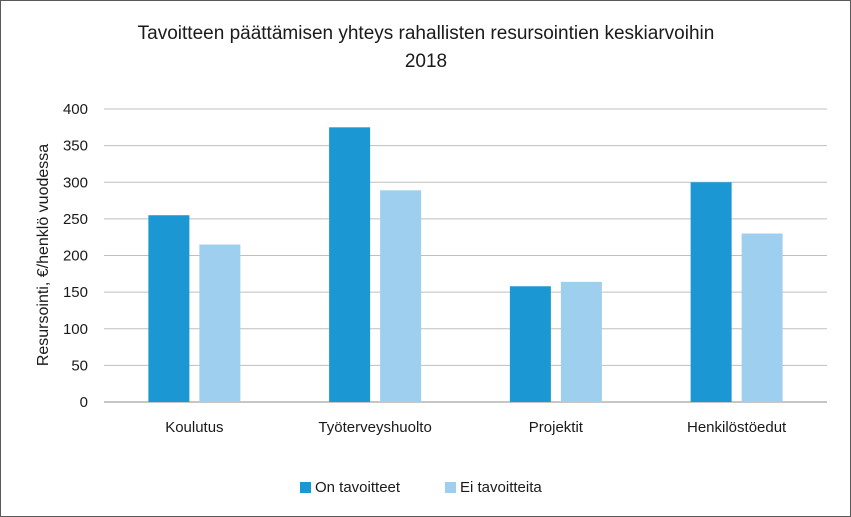 The width and height of the screenshot is (851, 517). What do you see at coordinates (421, 487) in the screenshot?
I see `legend: On tavoitteet Ei tavoitteita` at bounding box center [421, 487].